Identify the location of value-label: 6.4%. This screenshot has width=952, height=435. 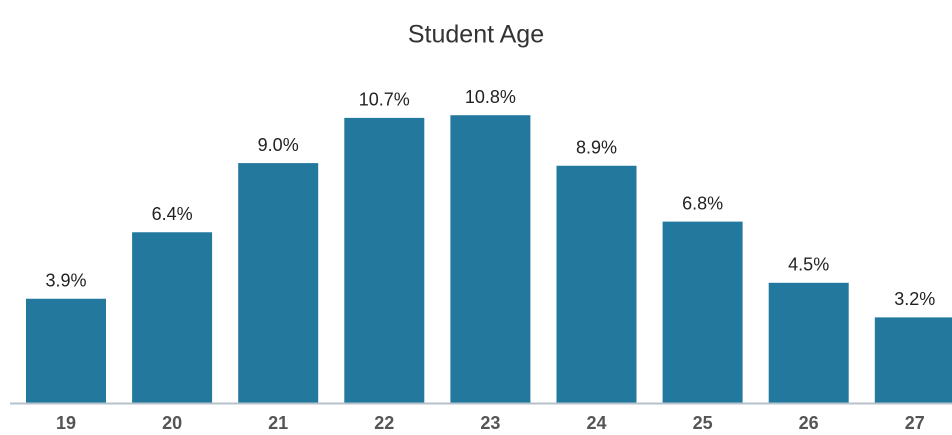
(172, 214).